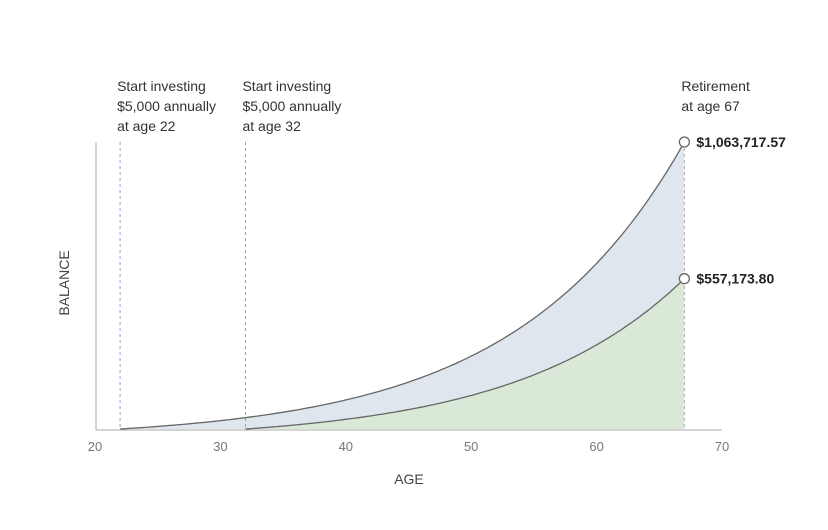 This screenshot has height=530, width=828. Describe the element at coordinates (735, 279) in the screenshot. I see `endpoint-value-label-1: $557,173.80` at that location.